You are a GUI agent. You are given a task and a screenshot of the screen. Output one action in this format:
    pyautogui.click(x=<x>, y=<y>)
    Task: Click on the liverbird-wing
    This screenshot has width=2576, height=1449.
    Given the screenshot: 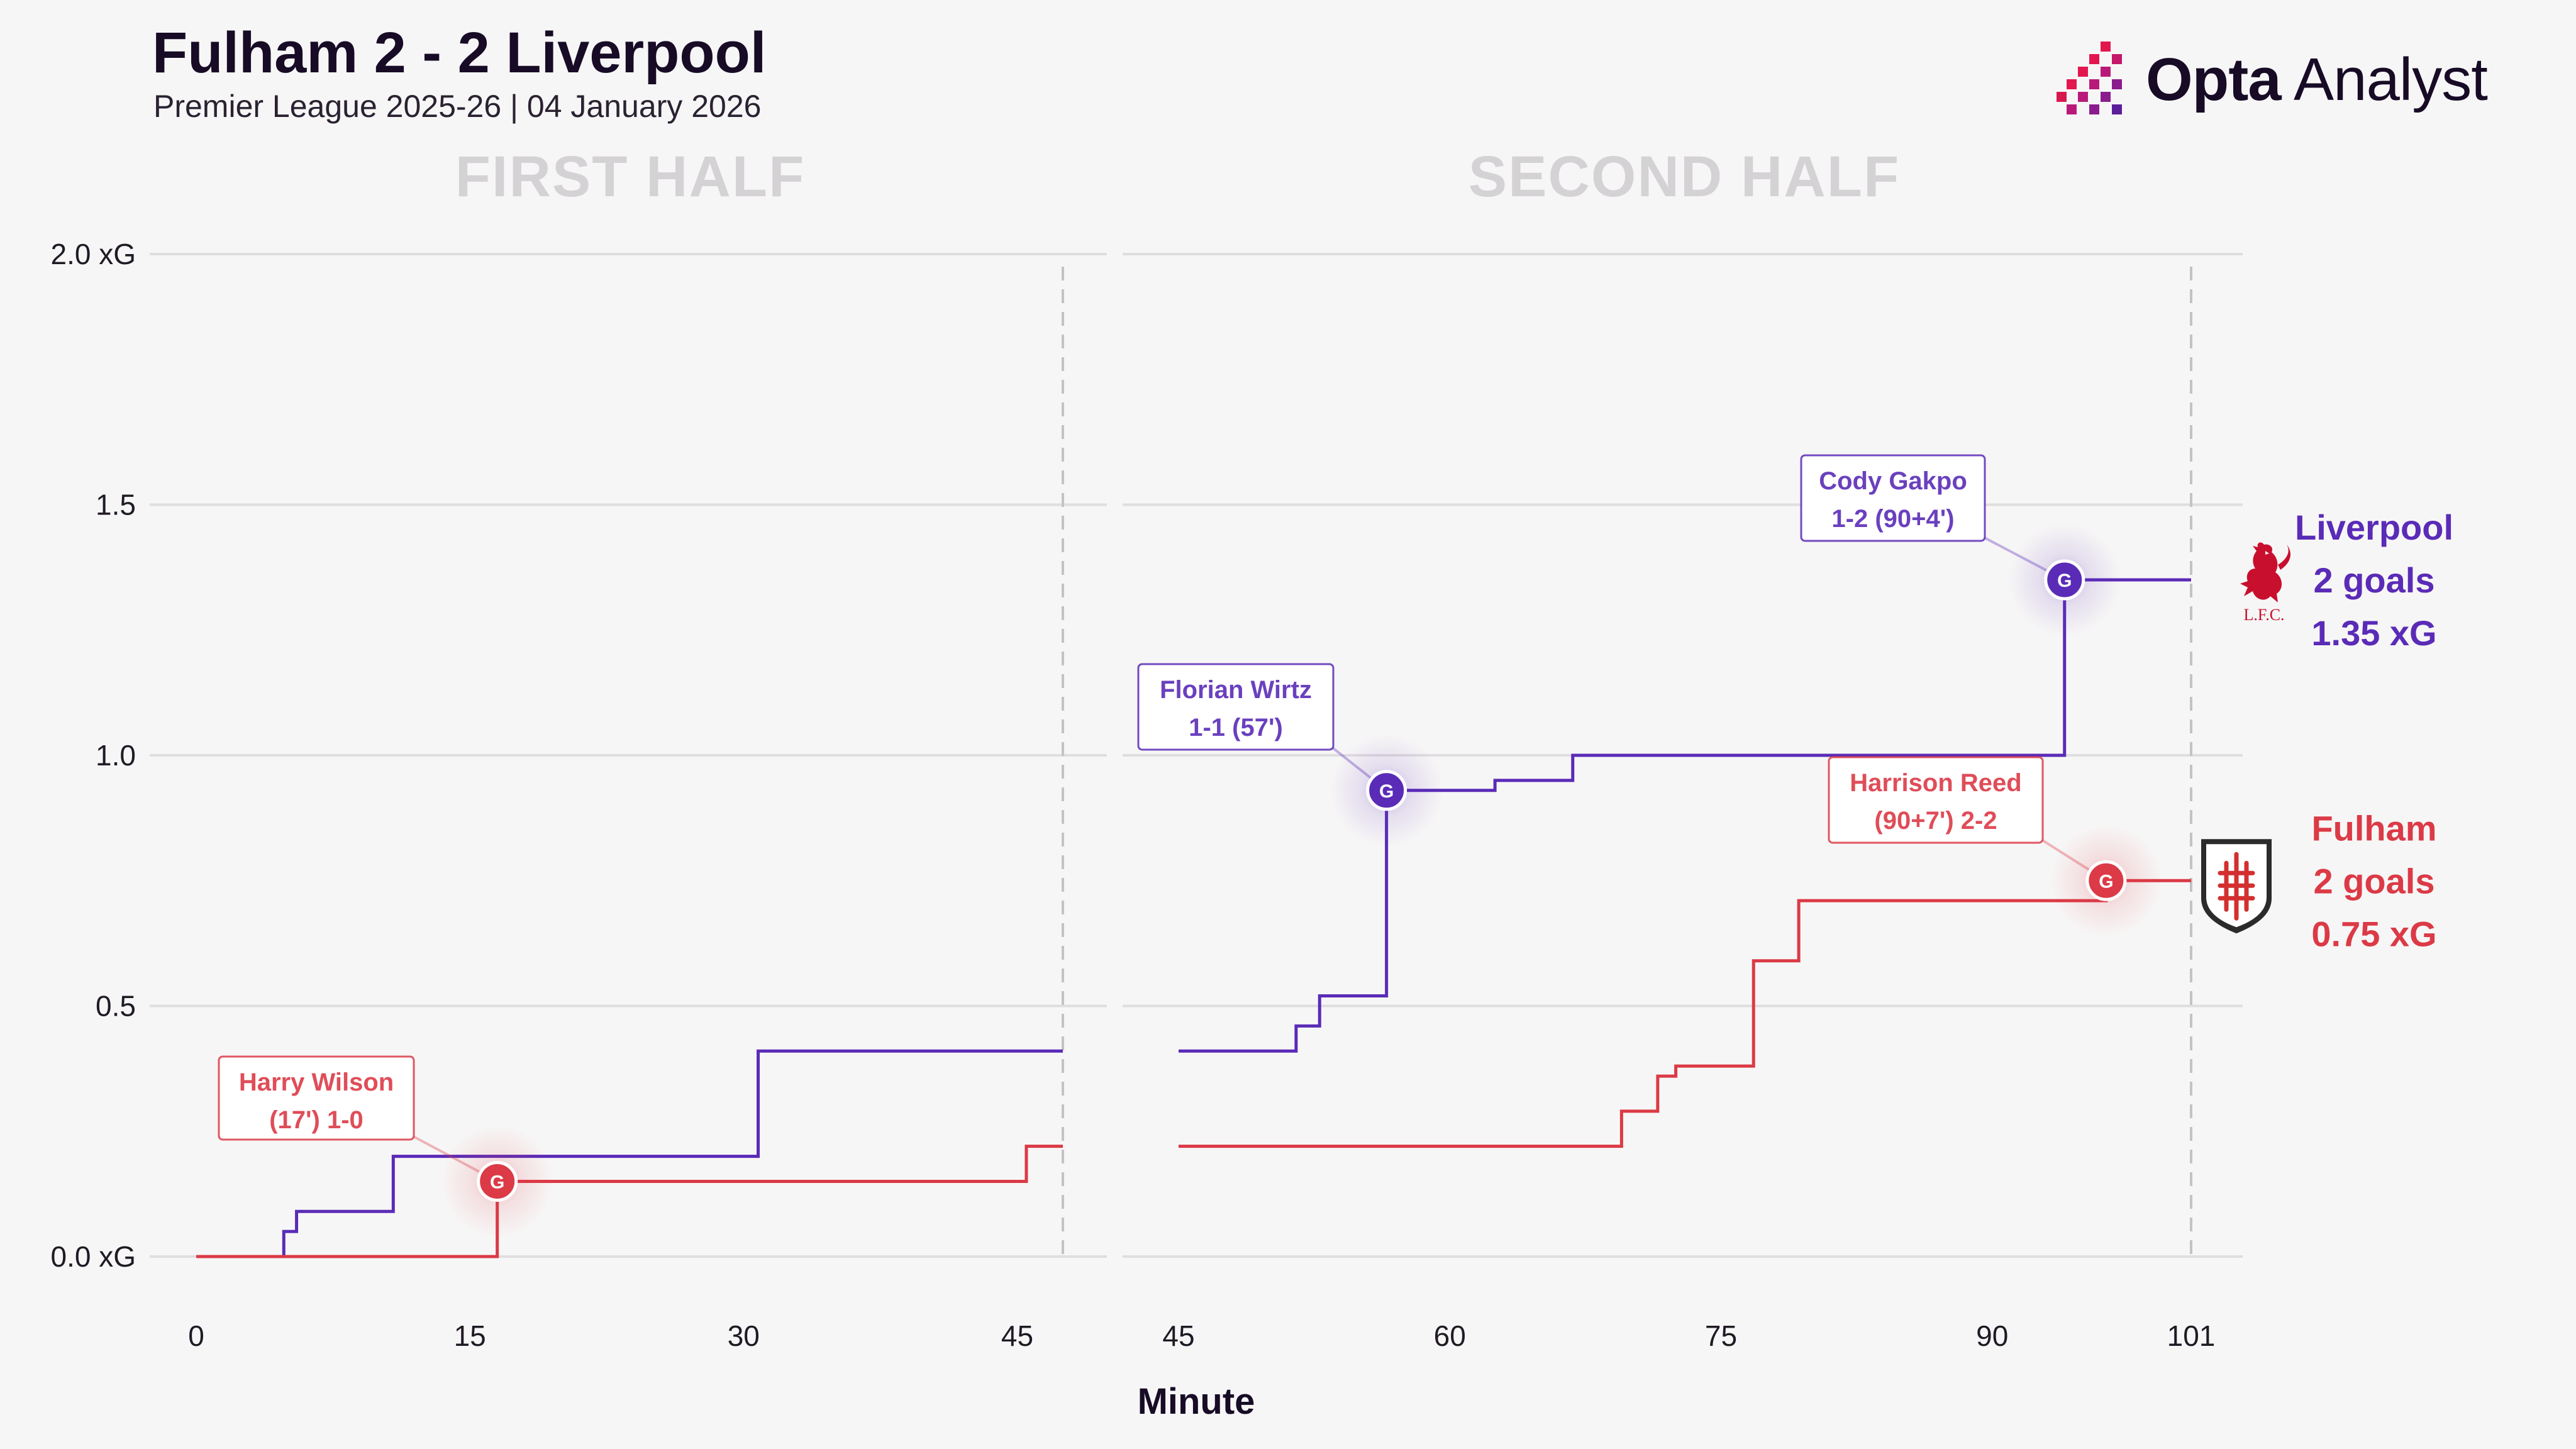 What is the action you would take?
    pyautogui.click(x=2284, y=557)
    